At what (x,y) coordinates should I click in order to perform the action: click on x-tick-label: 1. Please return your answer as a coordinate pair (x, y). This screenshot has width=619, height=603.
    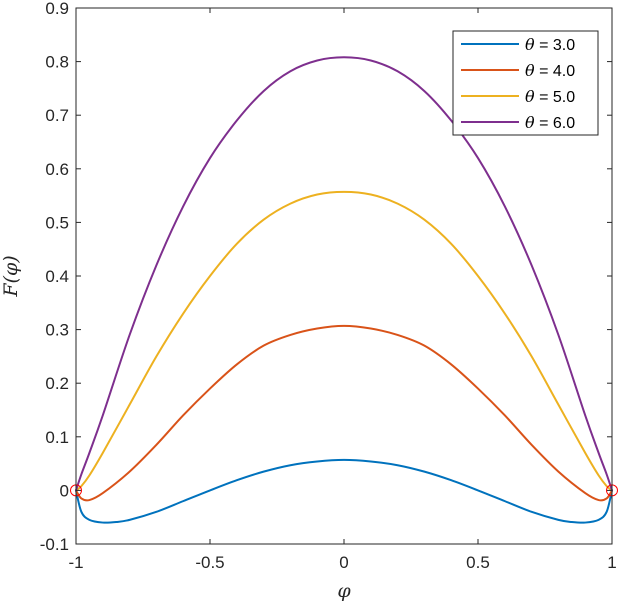
    Looking at the image, I should click on (611, 562).